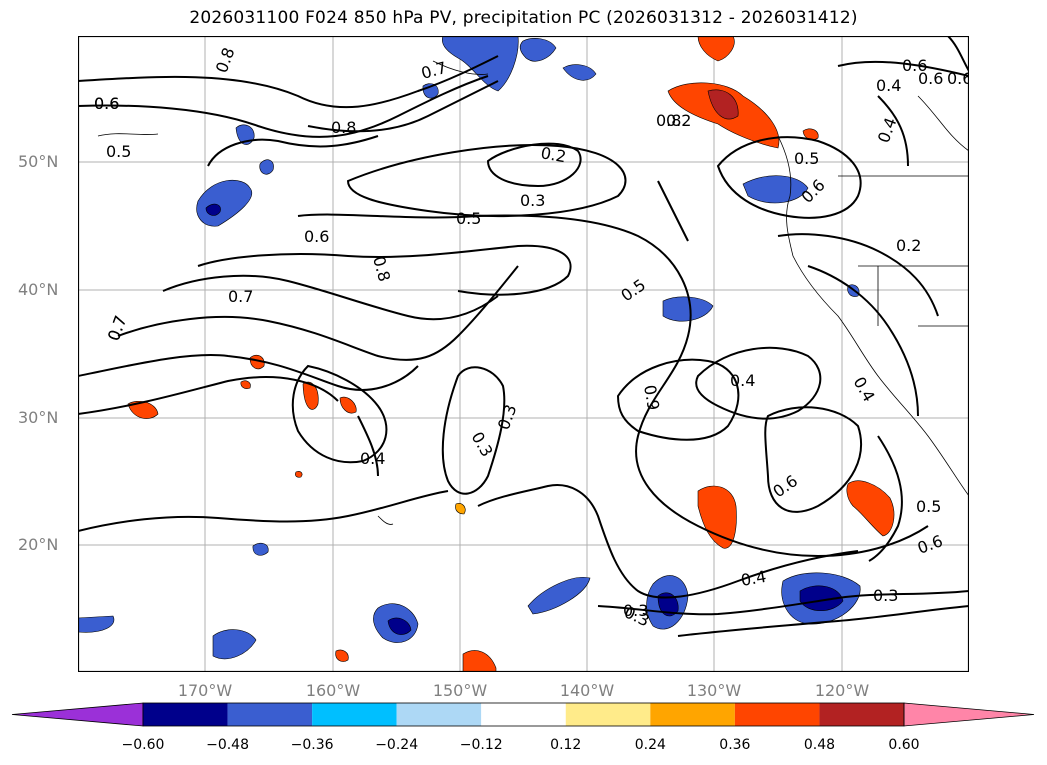 The height and width of the screenshot is (765, 1047). I want to click on lat-label-50n: 50°N, so click(38, 161).